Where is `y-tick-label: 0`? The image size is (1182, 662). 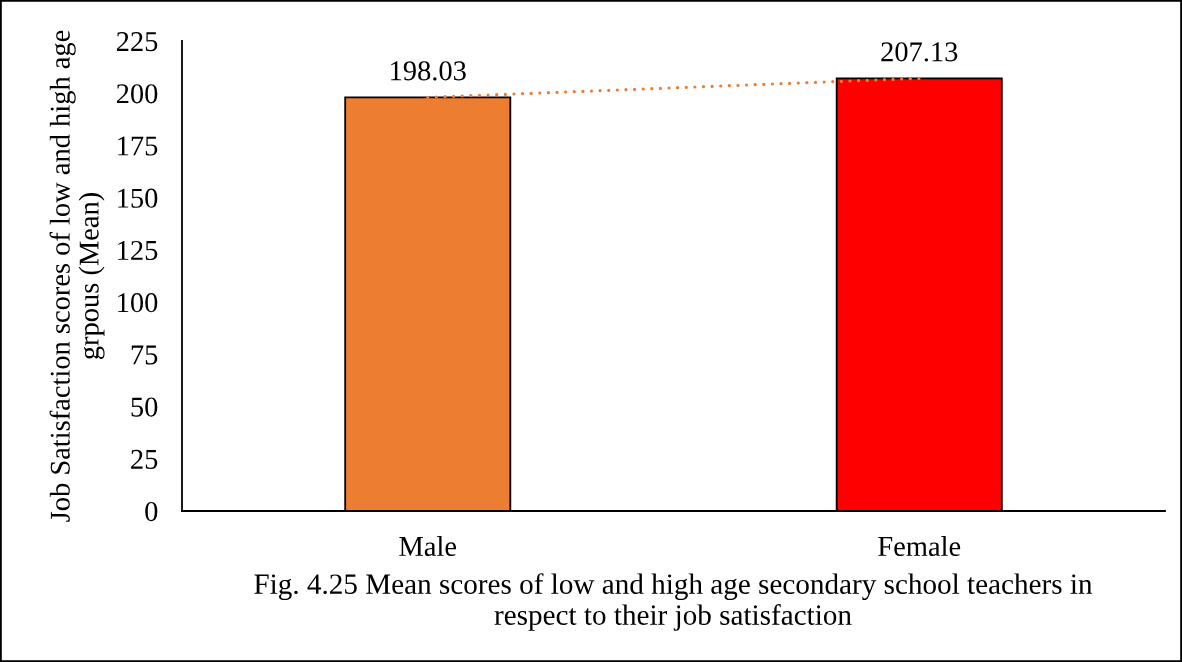
y-tick-label: 0 is located at coordinates (151, 511).